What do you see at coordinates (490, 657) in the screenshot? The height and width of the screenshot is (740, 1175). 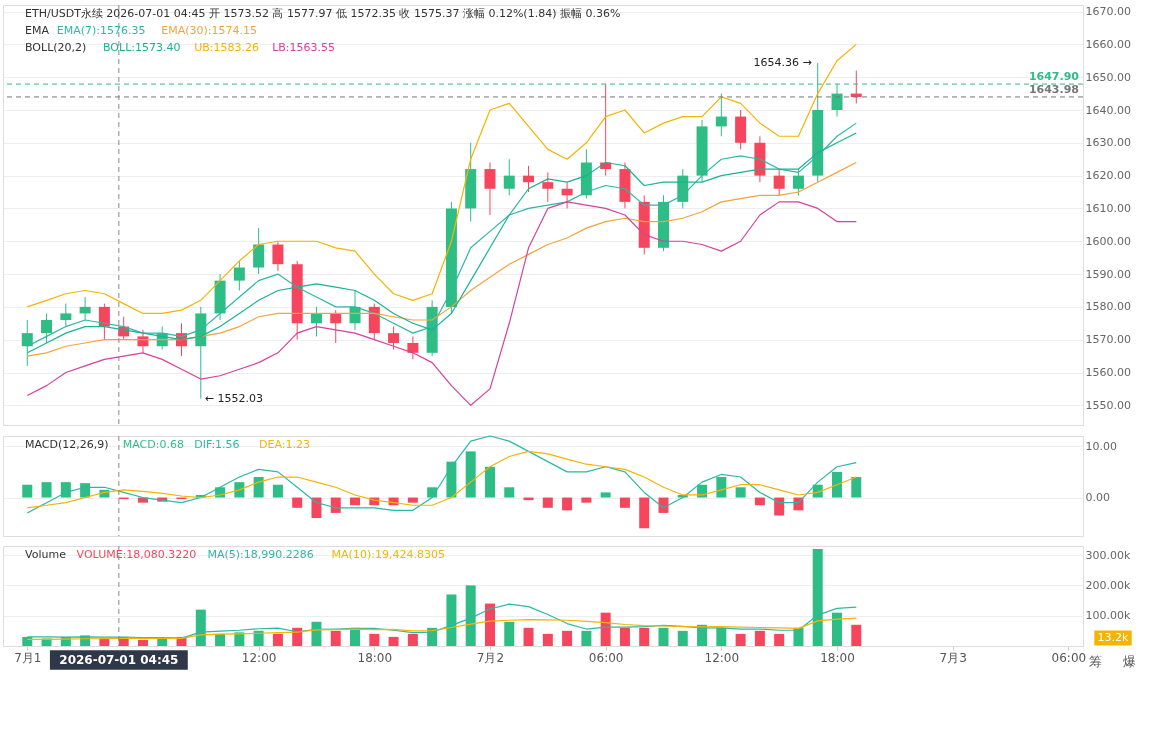 I see `x-tick-label: 7月2` at bounding box center [490, 657].